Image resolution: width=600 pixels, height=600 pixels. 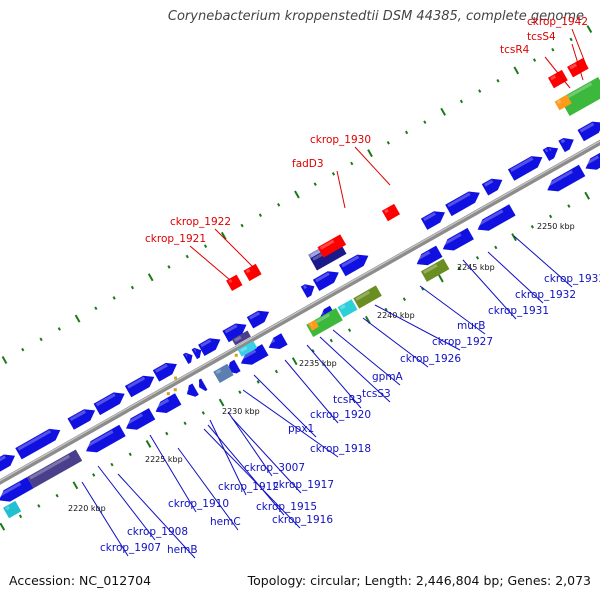 I want to click on feature-olive-murB, so click(x=435, y=270).